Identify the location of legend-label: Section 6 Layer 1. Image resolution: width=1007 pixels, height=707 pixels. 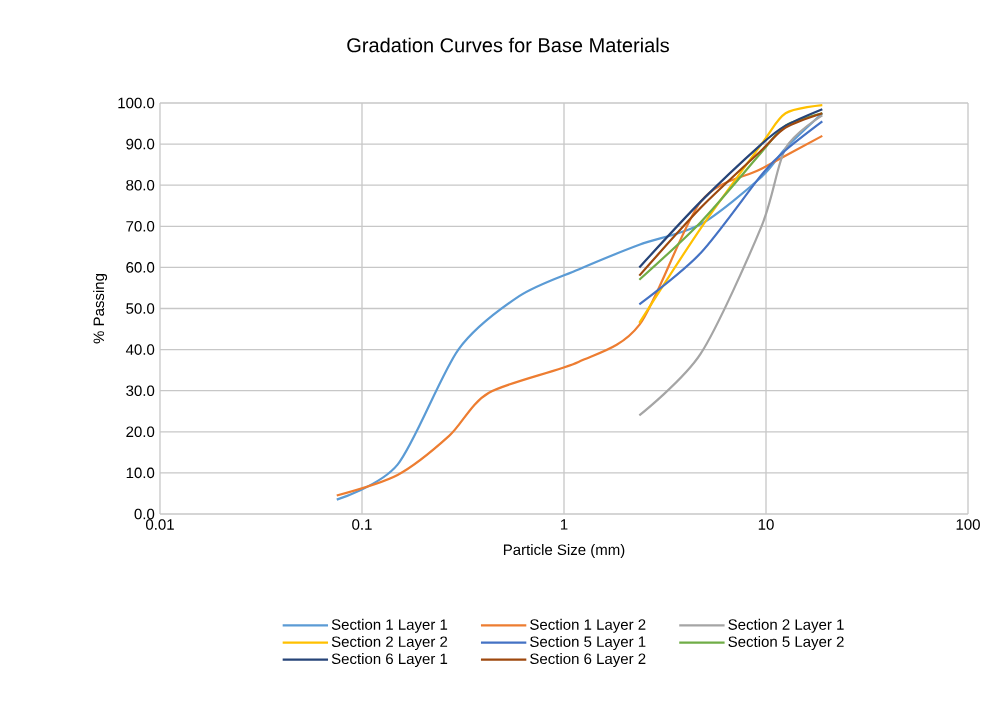
(389, 660).